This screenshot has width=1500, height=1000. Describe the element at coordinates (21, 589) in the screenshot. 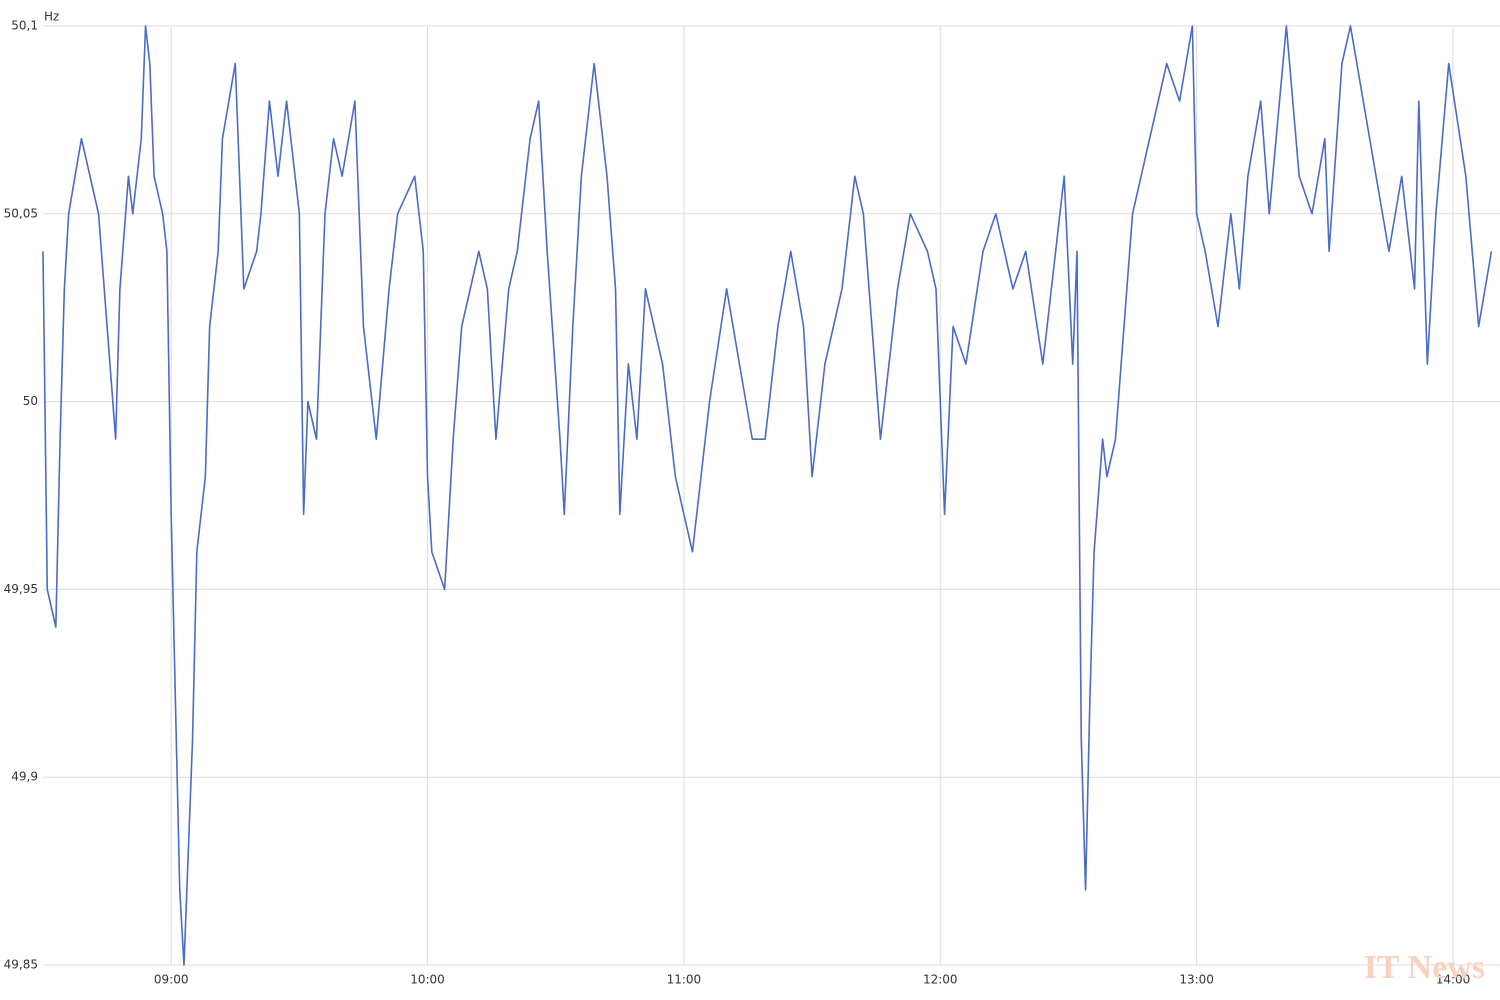

I see `y-tick-label: 49,95` at that location.